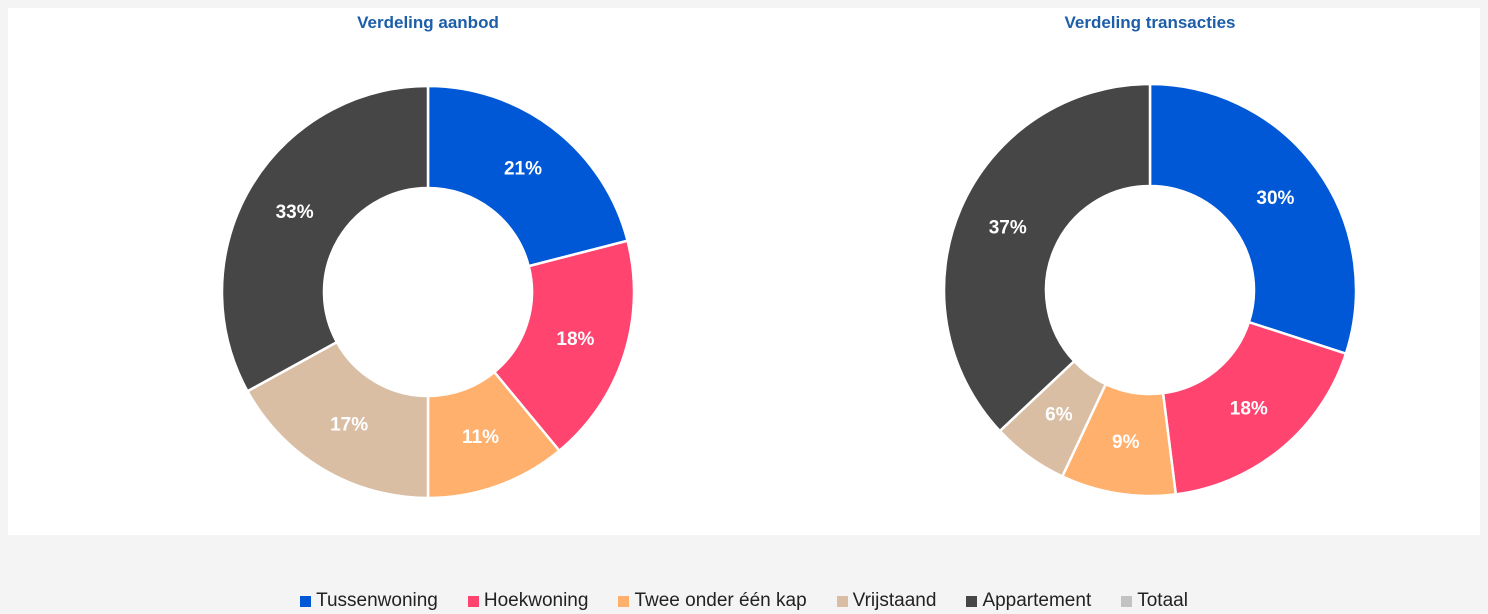  What do you see at coordinates (1275, 198) in the screenshot?
I see `data-label: 30%` at bounding box center [1275, 198].